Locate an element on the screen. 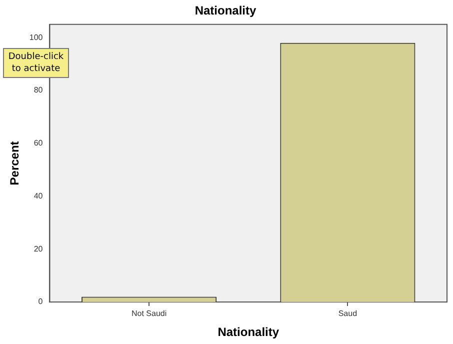 The height and width of the screenshot is (344, 453). y-tick-label: 0 is located at coordinates (41, 301).